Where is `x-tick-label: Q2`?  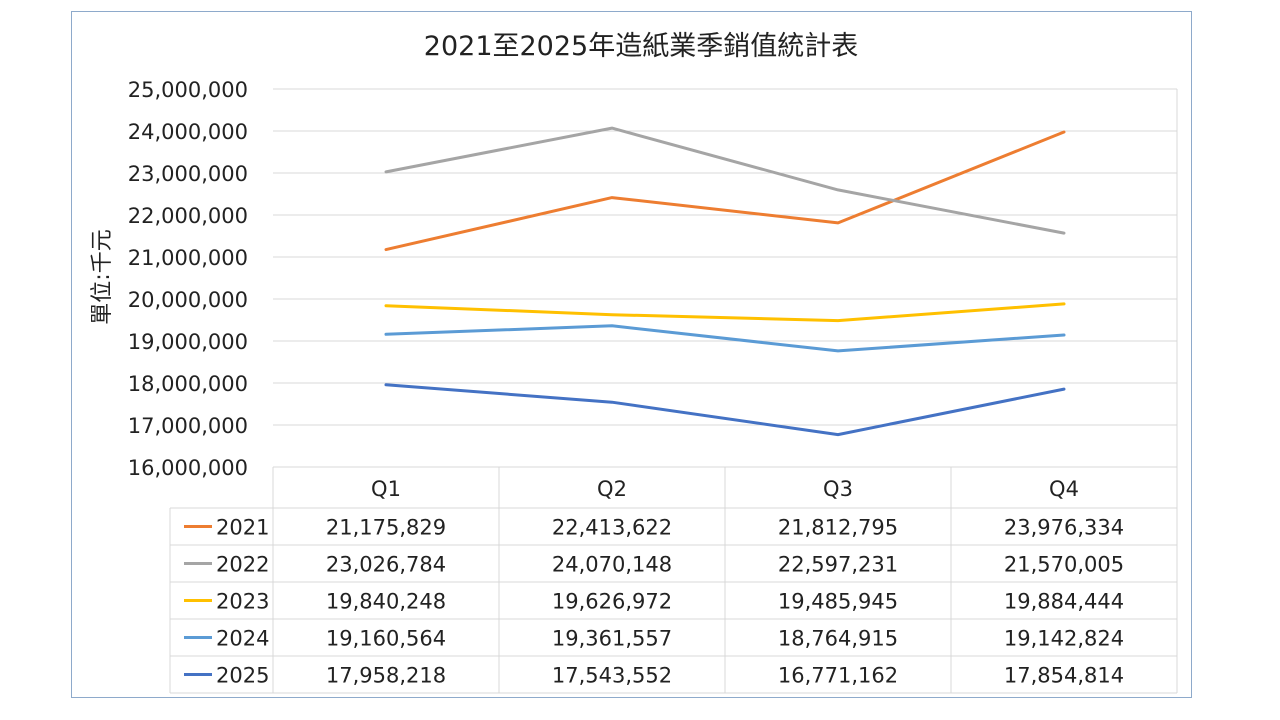
x-tick-label: Q2 is located at coordinates (612, 489).